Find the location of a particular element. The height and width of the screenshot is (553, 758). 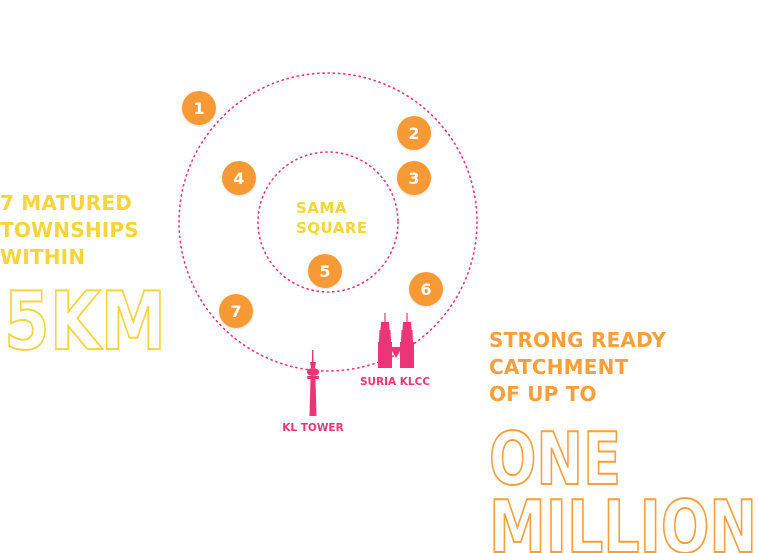

marker-number: 4 is located at coordinates (238, 178).